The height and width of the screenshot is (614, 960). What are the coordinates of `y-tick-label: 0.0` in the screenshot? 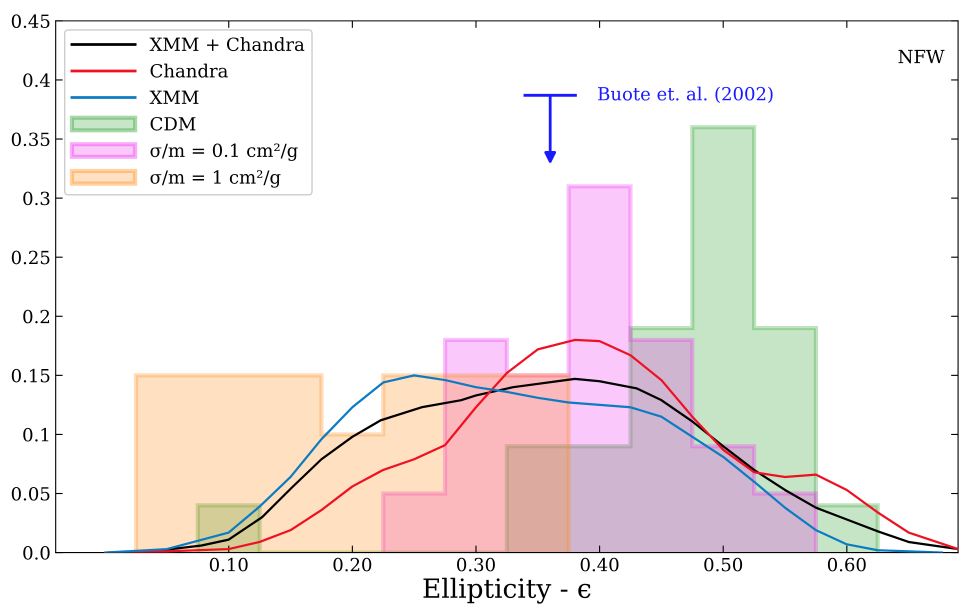 It's located at (36, 553).